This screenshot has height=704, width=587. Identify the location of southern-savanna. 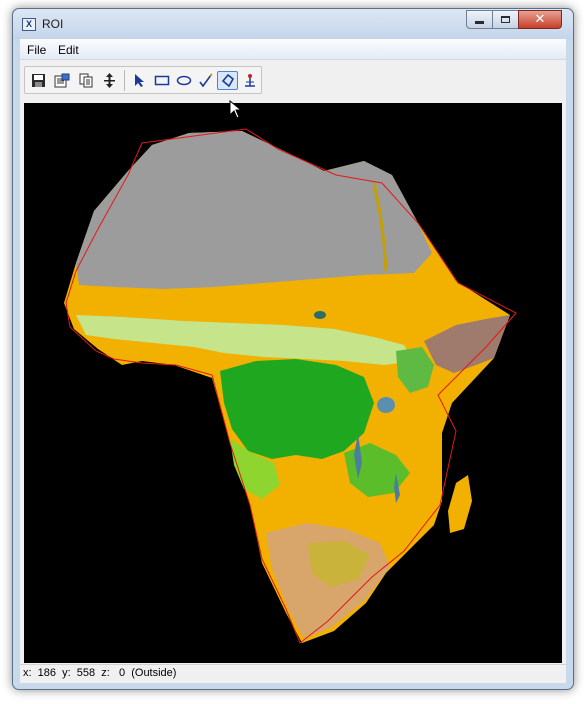
(339, 564).